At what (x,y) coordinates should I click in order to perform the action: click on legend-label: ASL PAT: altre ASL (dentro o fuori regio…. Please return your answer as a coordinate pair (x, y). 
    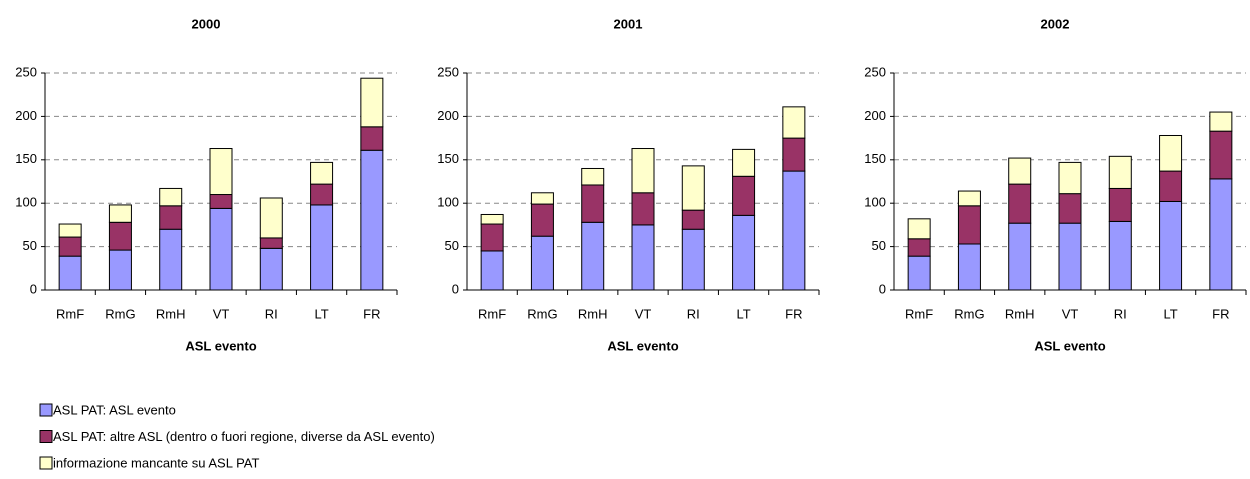
    Looking at the image, I should click on (244, 436).